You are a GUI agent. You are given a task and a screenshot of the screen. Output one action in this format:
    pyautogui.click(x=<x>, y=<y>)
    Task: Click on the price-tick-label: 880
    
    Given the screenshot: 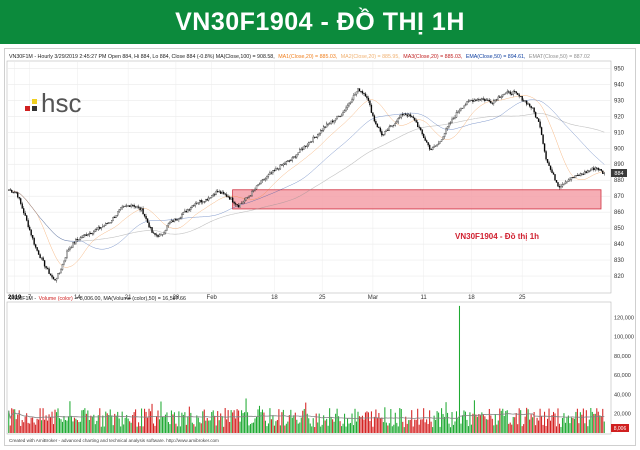 What is the action you would take?
    pyautogui.click(x=619, y=181)
    